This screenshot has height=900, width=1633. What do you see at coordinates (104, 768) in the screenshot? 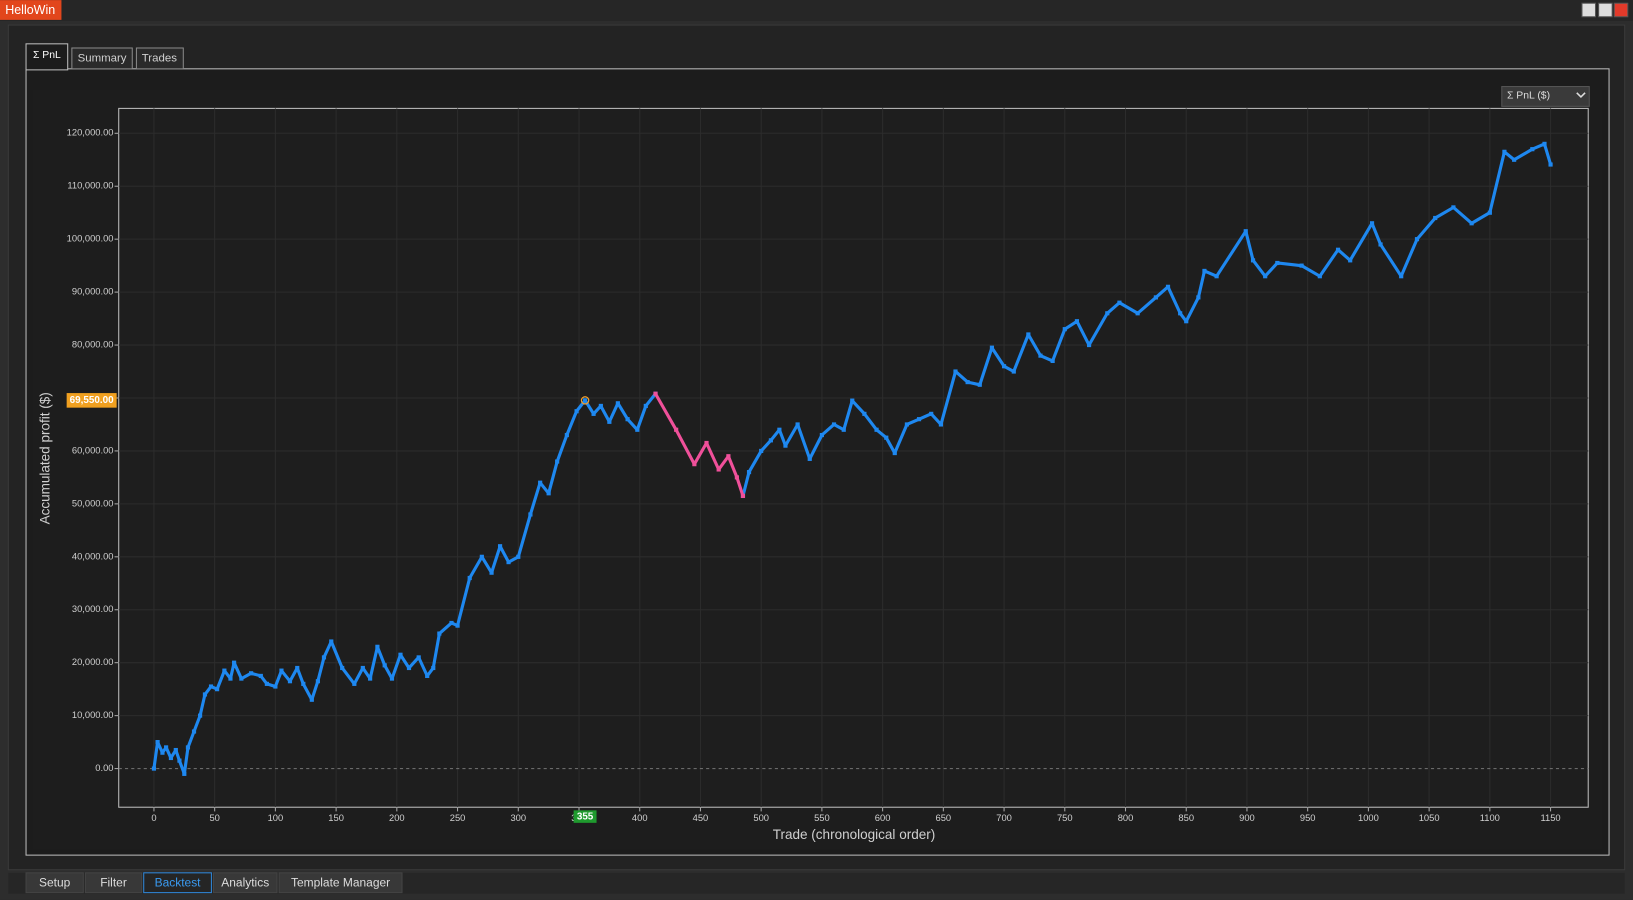
I see `y-tick-label: 0.00` at bounding box center [104, 768].